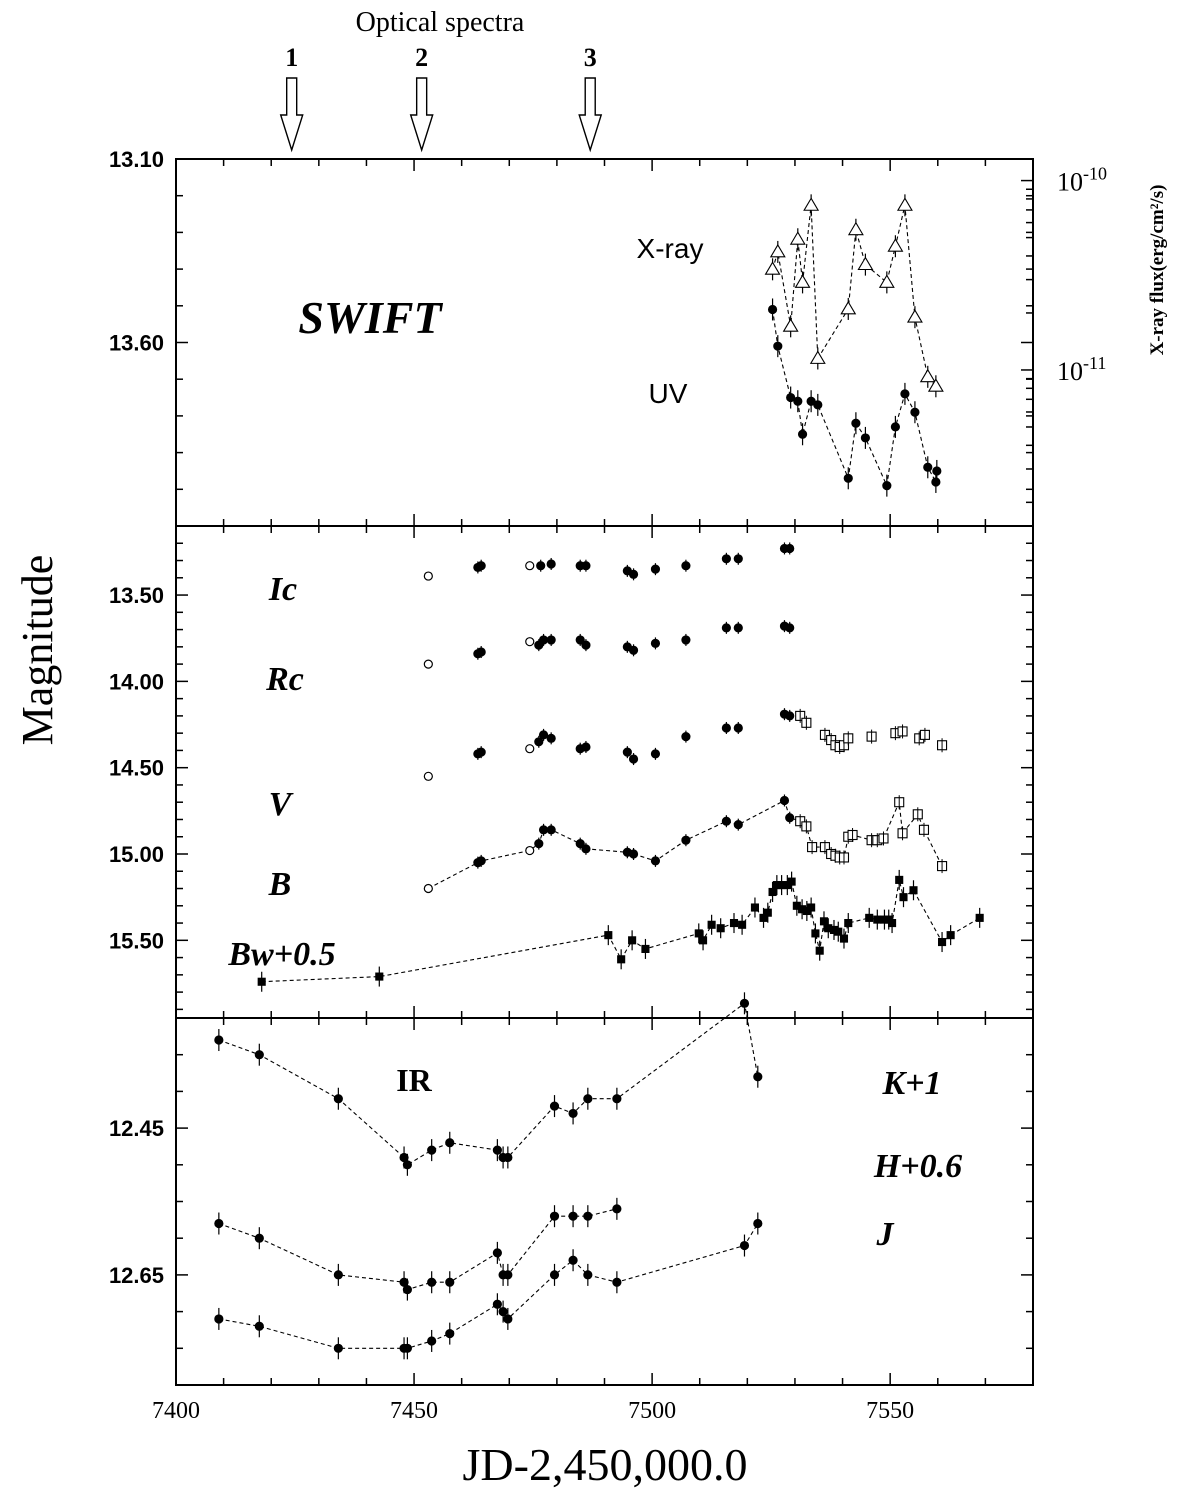  What do you see at coordinates (284, 679) in the screenshot?
I see `series-label-rc: Rc` at bounding box center [284, 679].